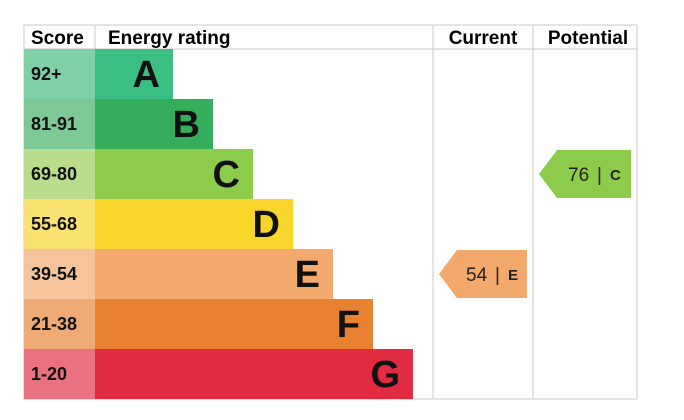 The height and width of the screenshot is (420, 684). I want to click on band-row-e: 39-54 E, so click(178, 274).